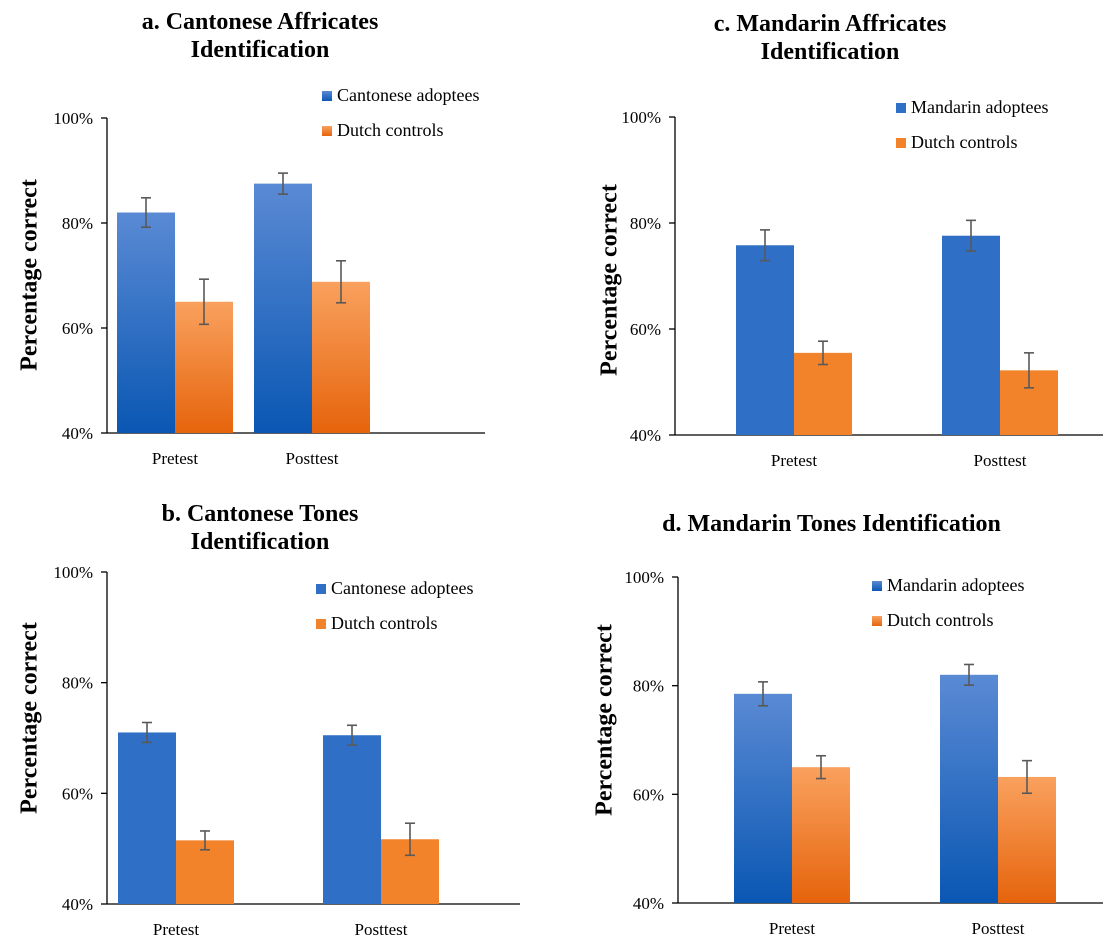 This screenshot has width=1103, height=939. What do you see at coordinates (830, 24) in the screenshot?
I see `chart-title-line1: c. Mandarin Affricates` at bounding box center [830, 24].